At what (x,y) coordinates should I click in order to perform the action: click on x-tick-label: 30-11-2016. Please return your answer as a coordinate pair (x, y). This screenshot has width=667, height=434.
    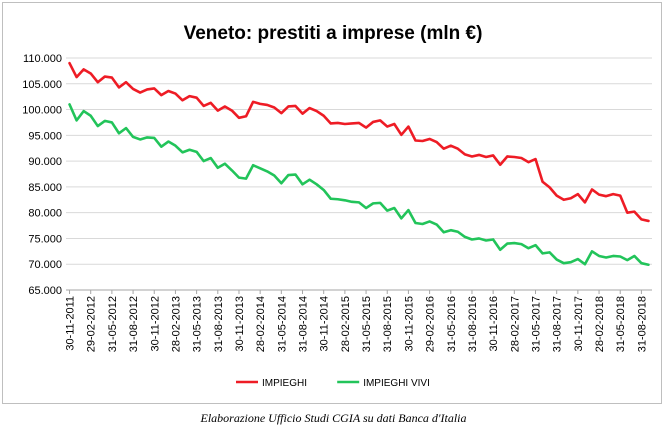
    Looking at the image, I should click on (494, 323).